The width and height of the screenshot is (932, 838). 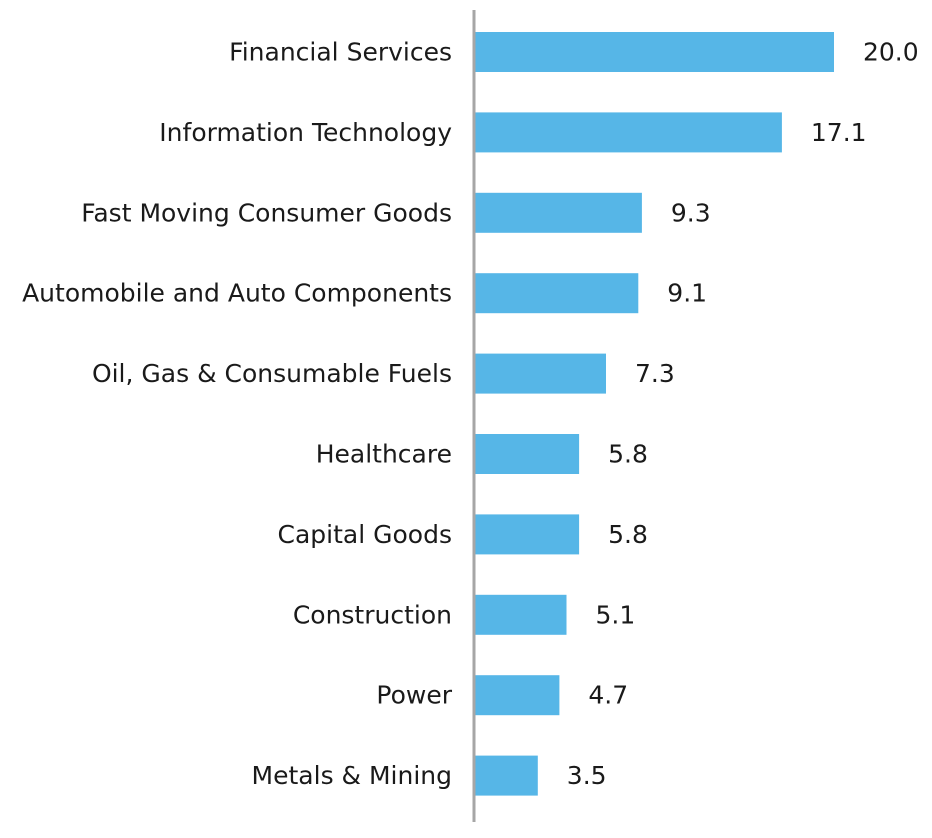 What do you see at coordinates (372, 614) in the screenshot?
I see `category-label-7: Construction` at bounding box center [372, 614].